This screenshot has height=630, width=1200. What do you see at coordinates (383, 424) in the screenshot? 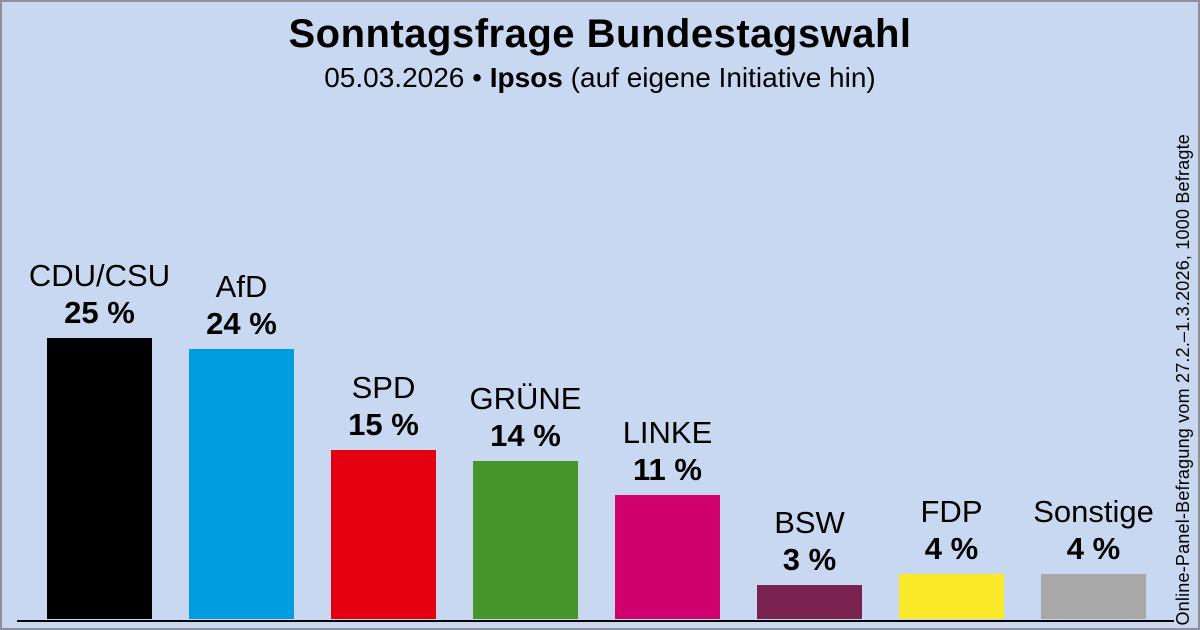
I see `party-value-label: 15 %` at bounding box center [383, 424].